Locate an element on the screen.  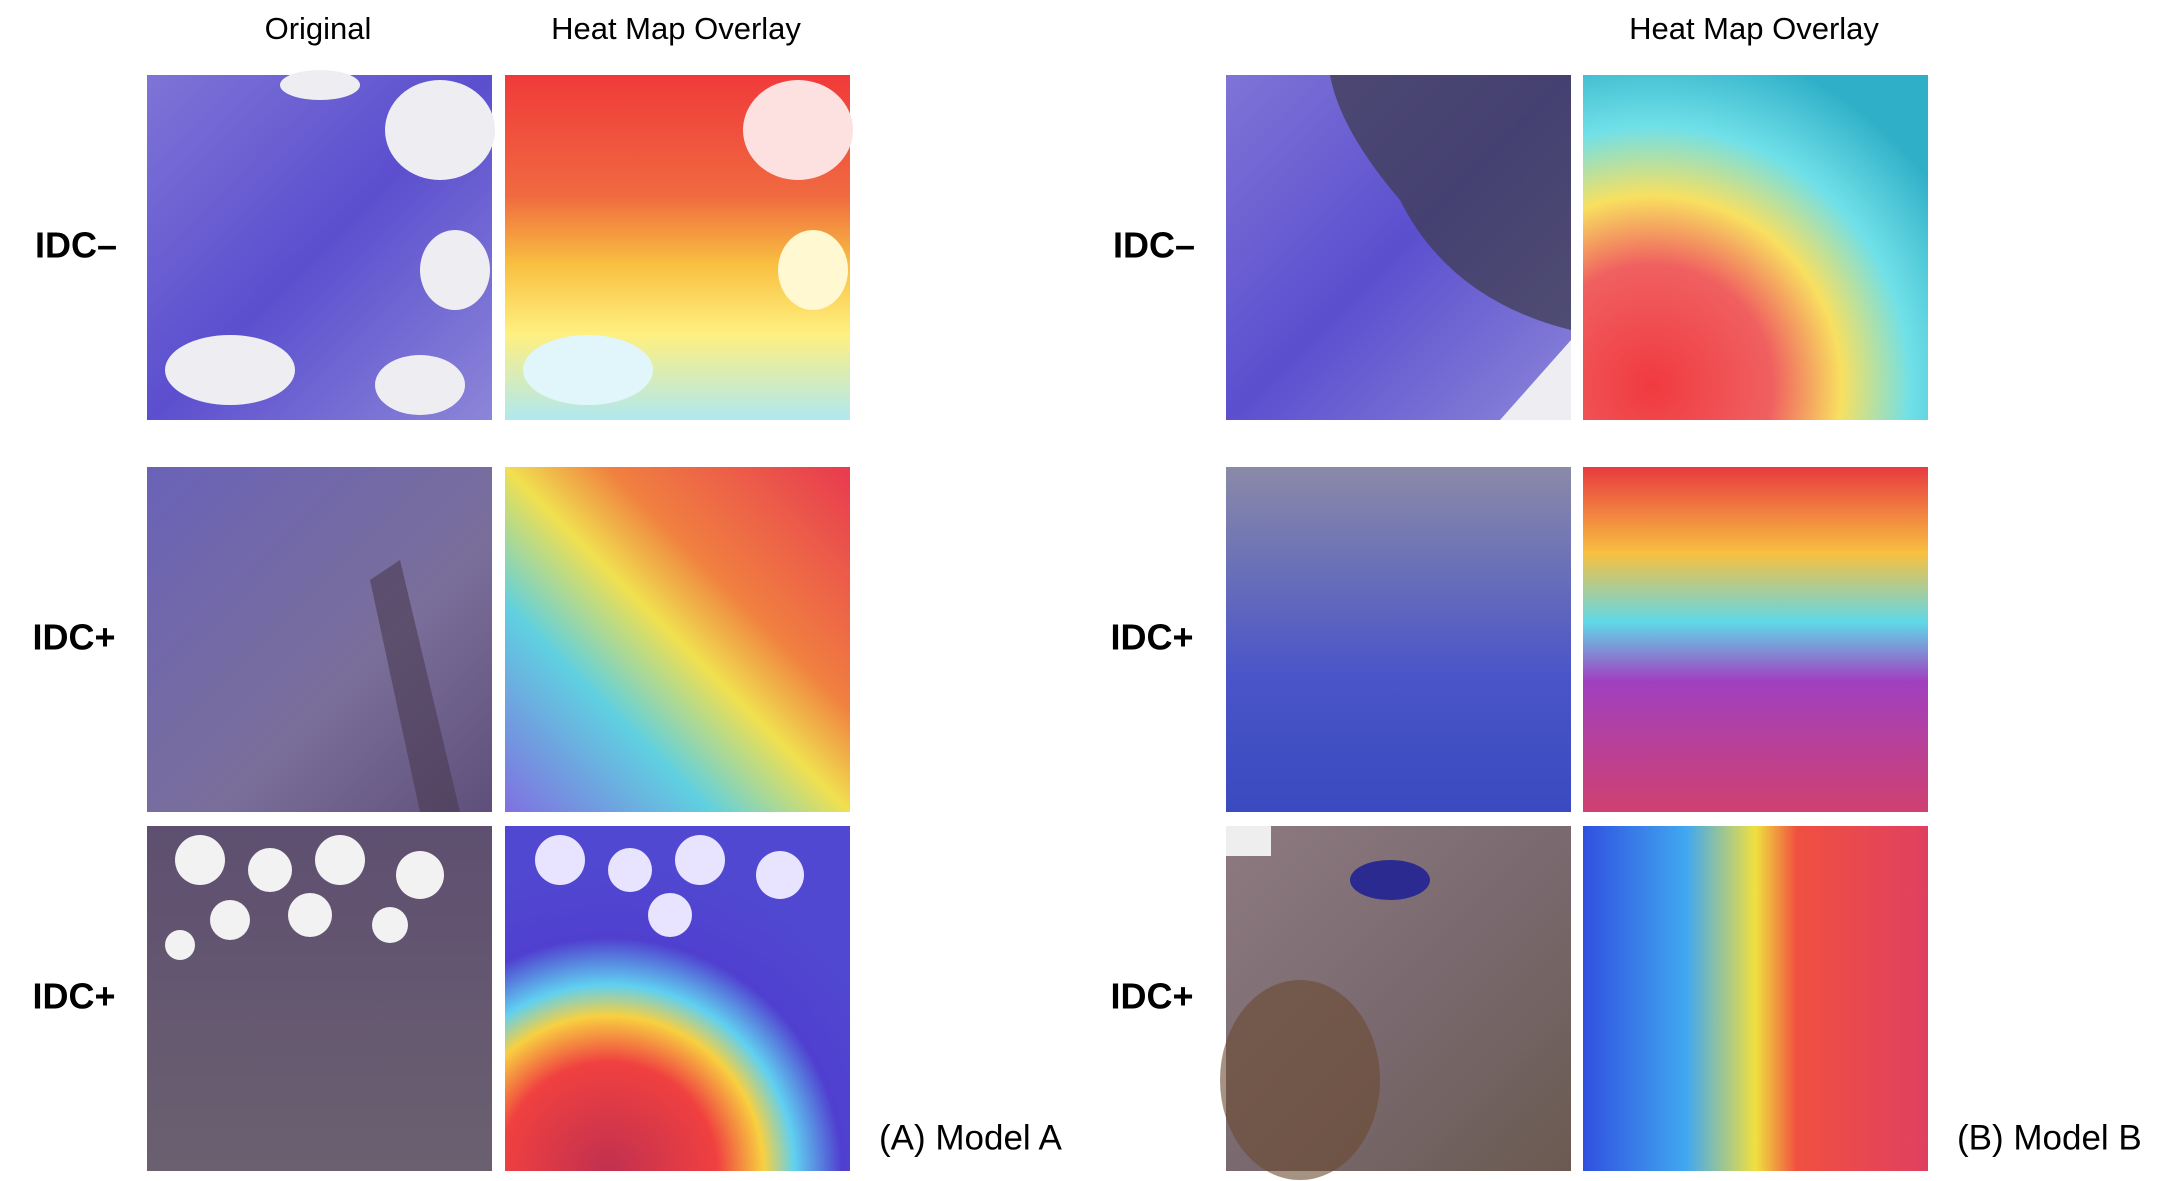
column-header: Original is located at coordinates (318, 28).